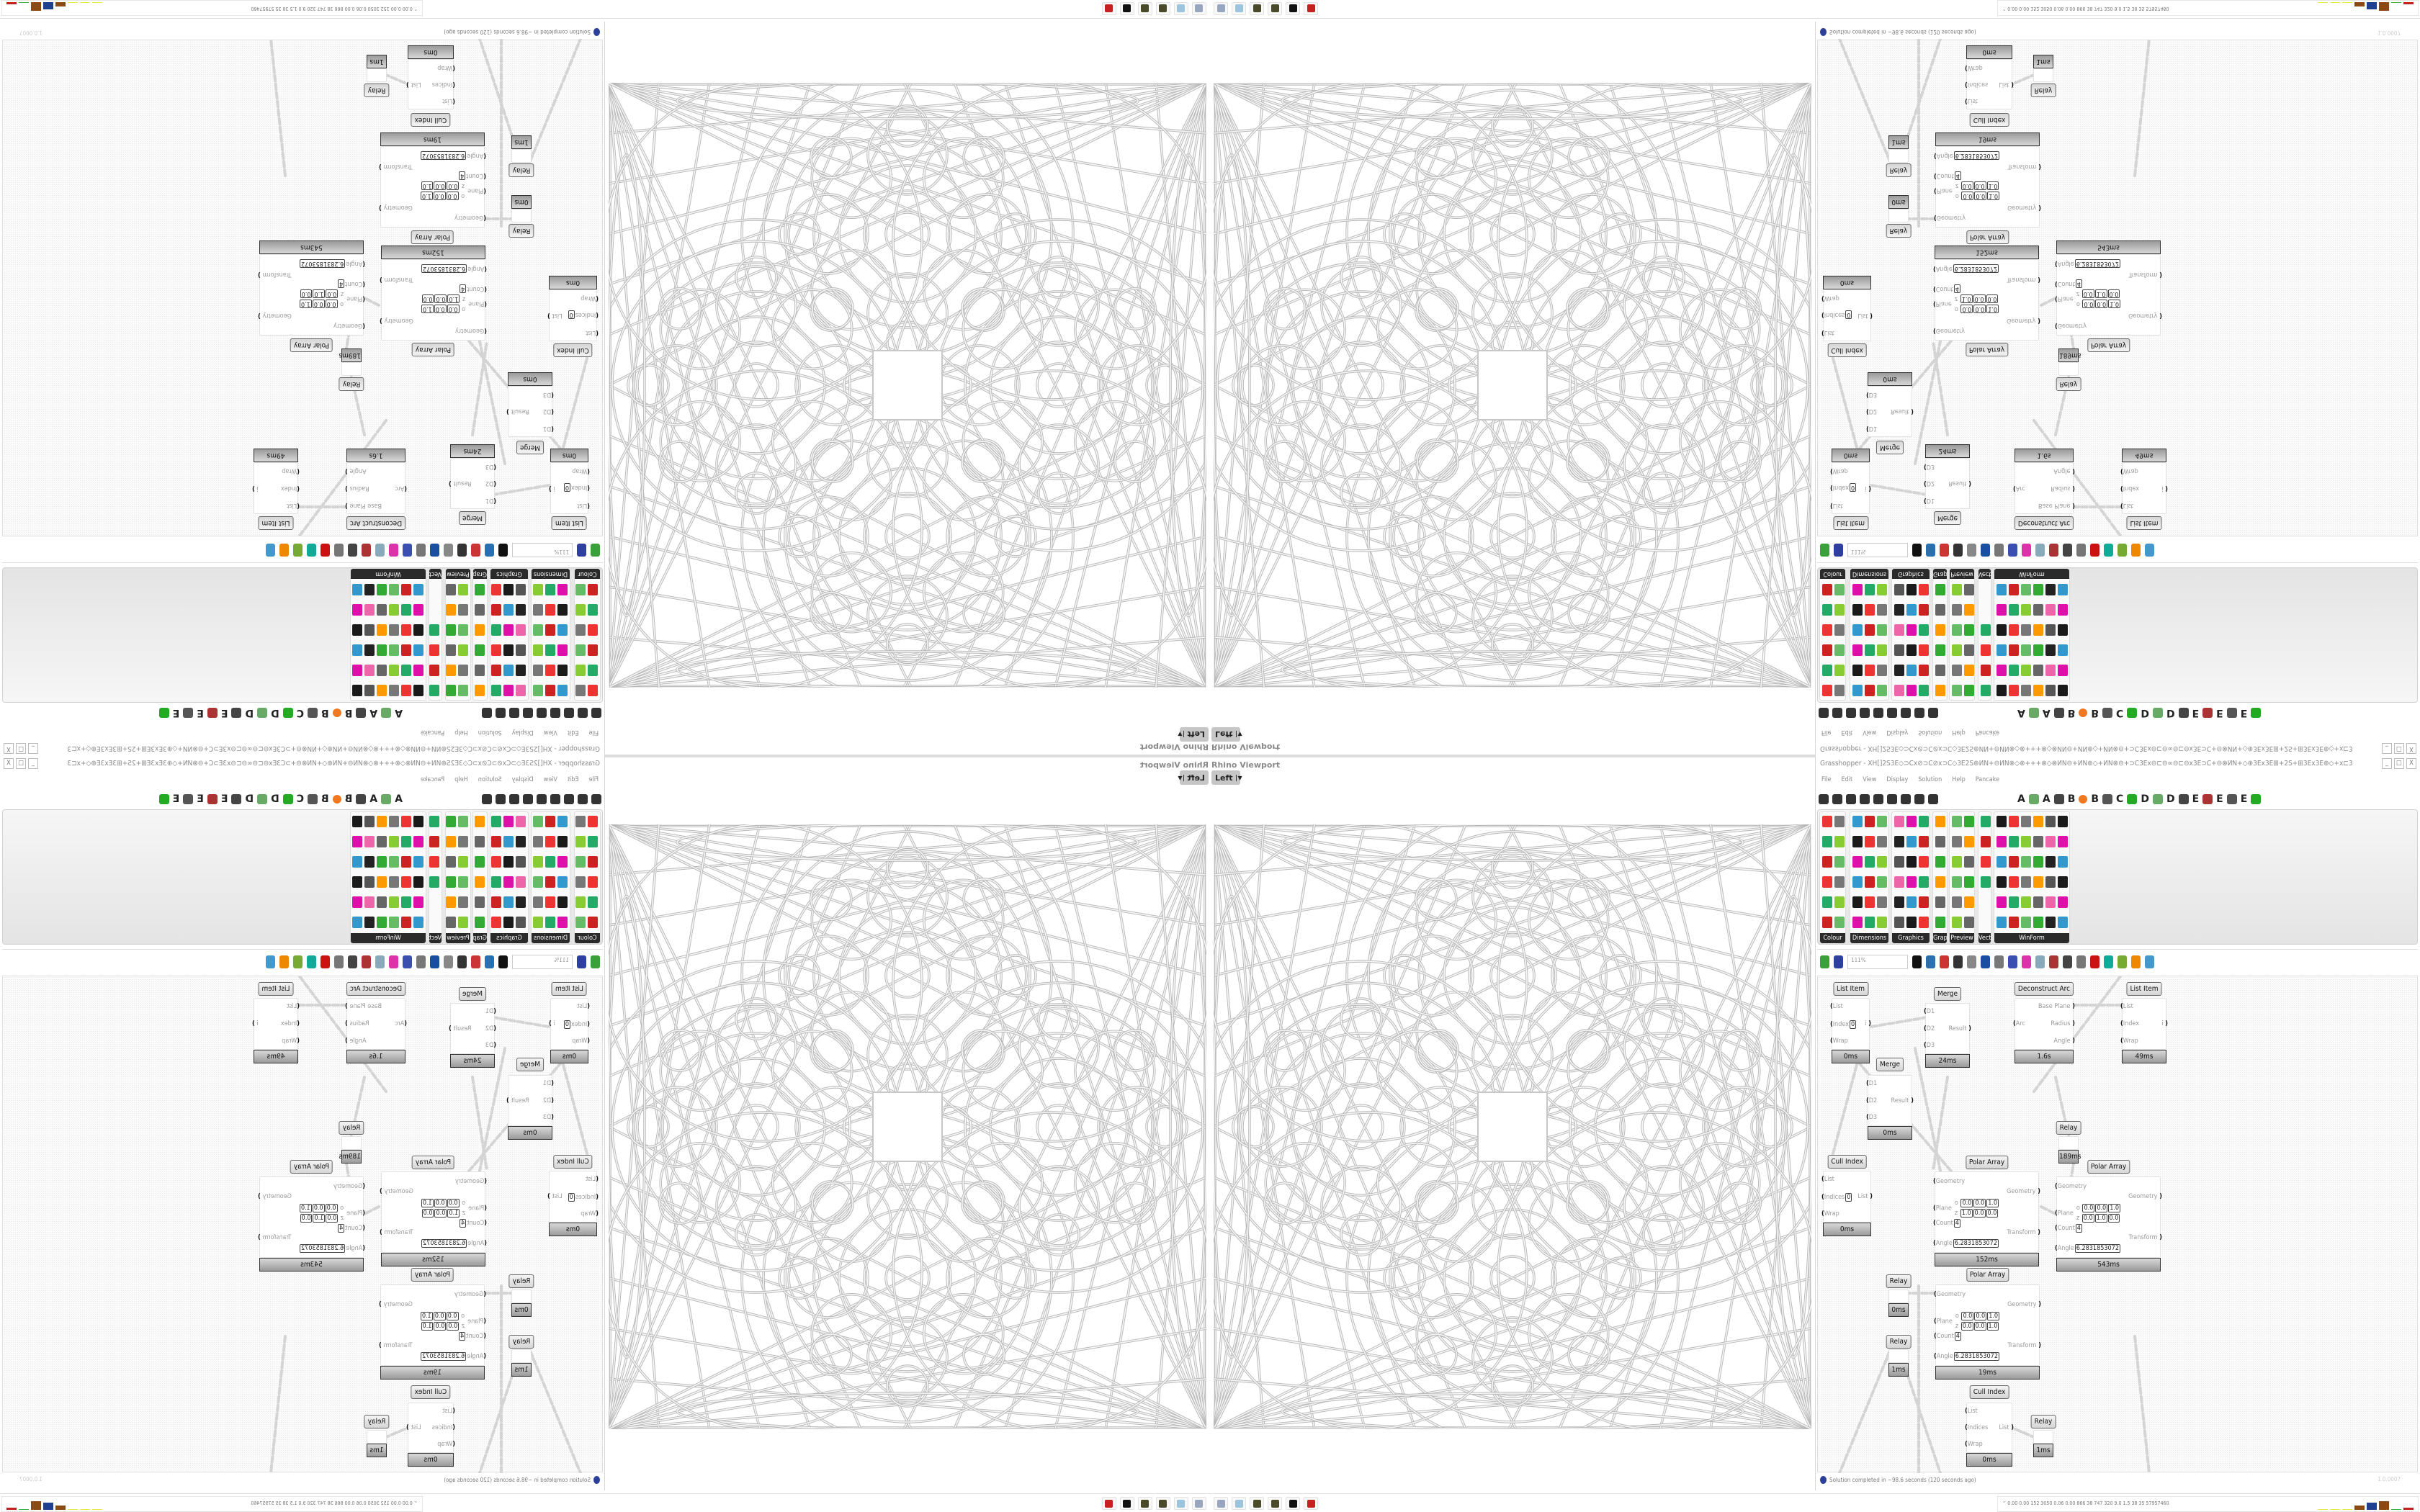 The image size is (2420, 1512). I want to click on component-title: Deconstruct Arc, so click(2044, 989).